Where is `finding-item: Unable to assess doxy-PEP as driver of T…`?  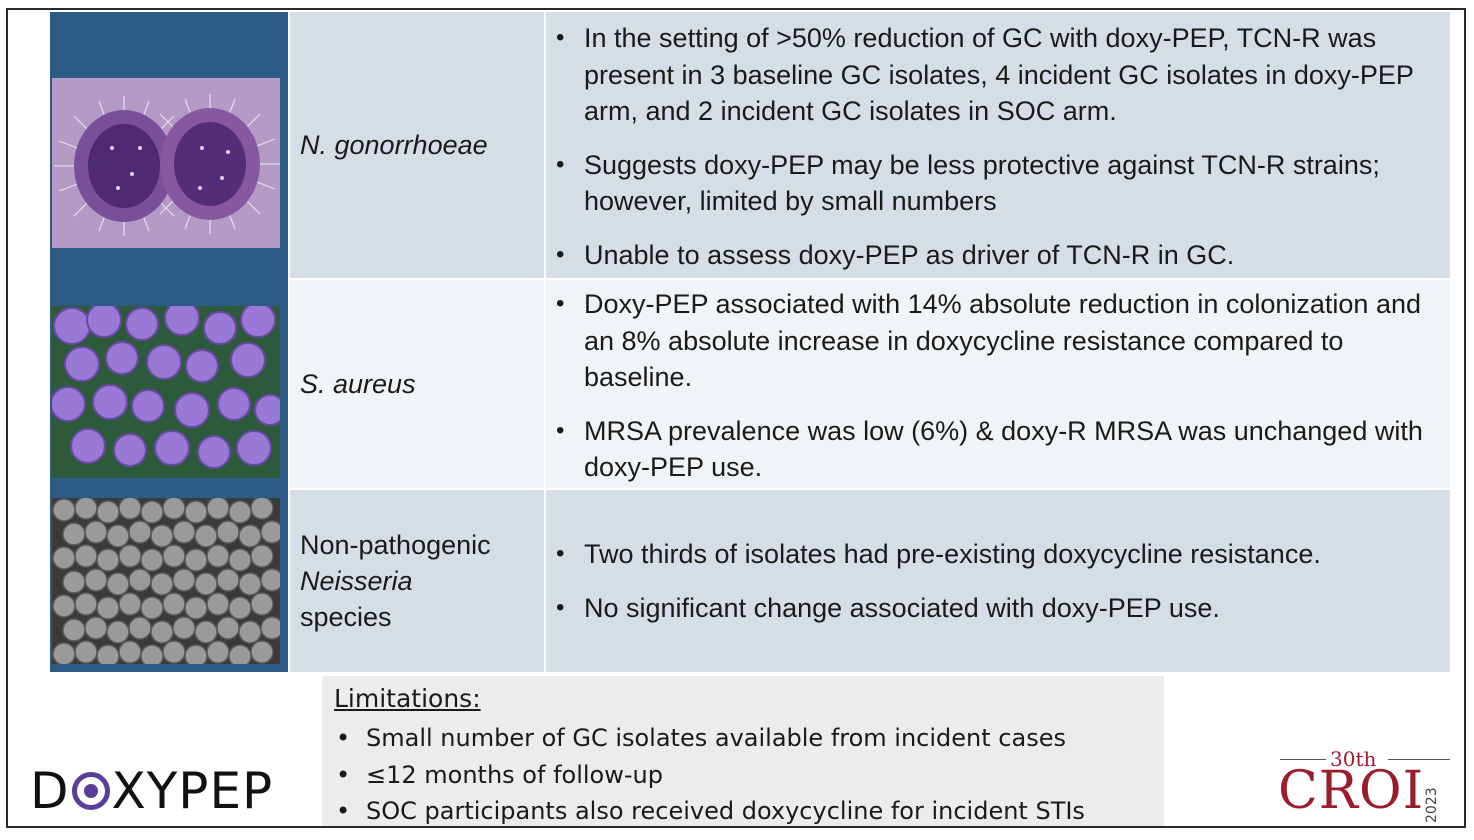
finding-item: Unable to assess doxy-PEP as driver of T… is located at coordinates (996, 255).